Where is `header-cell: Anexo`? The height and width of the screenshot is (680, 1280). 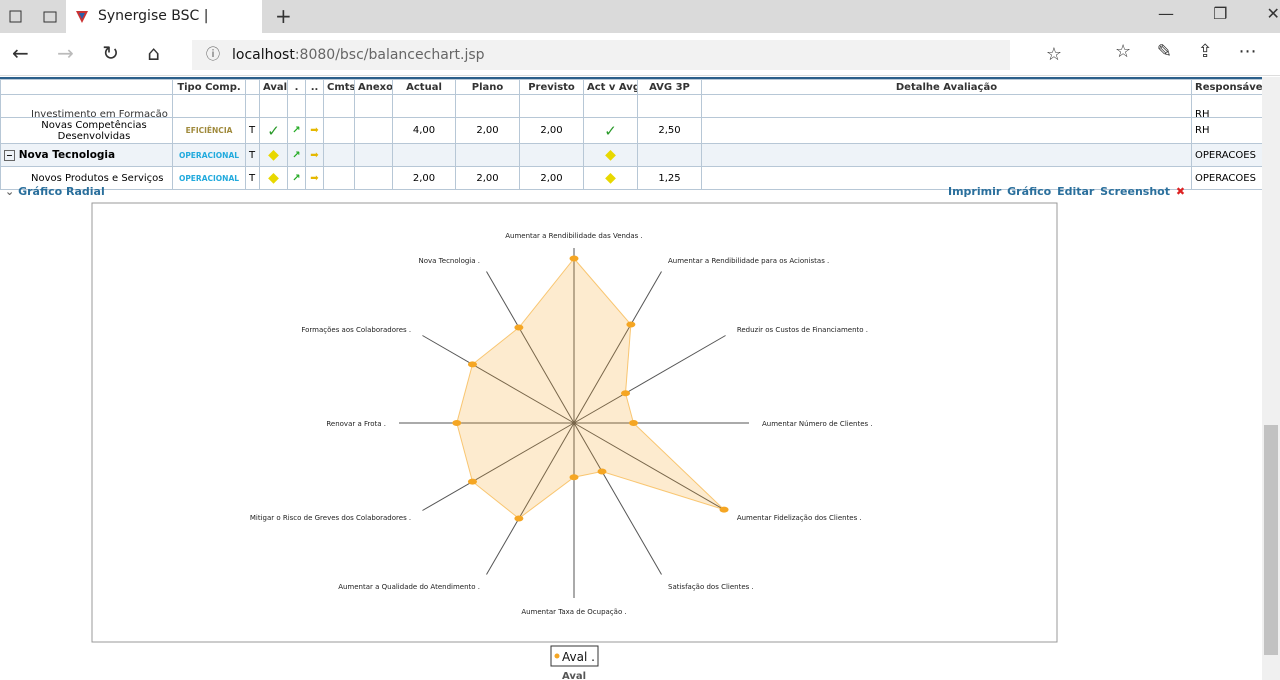 header-cell: Anexo is located at coordinates (373, 87).